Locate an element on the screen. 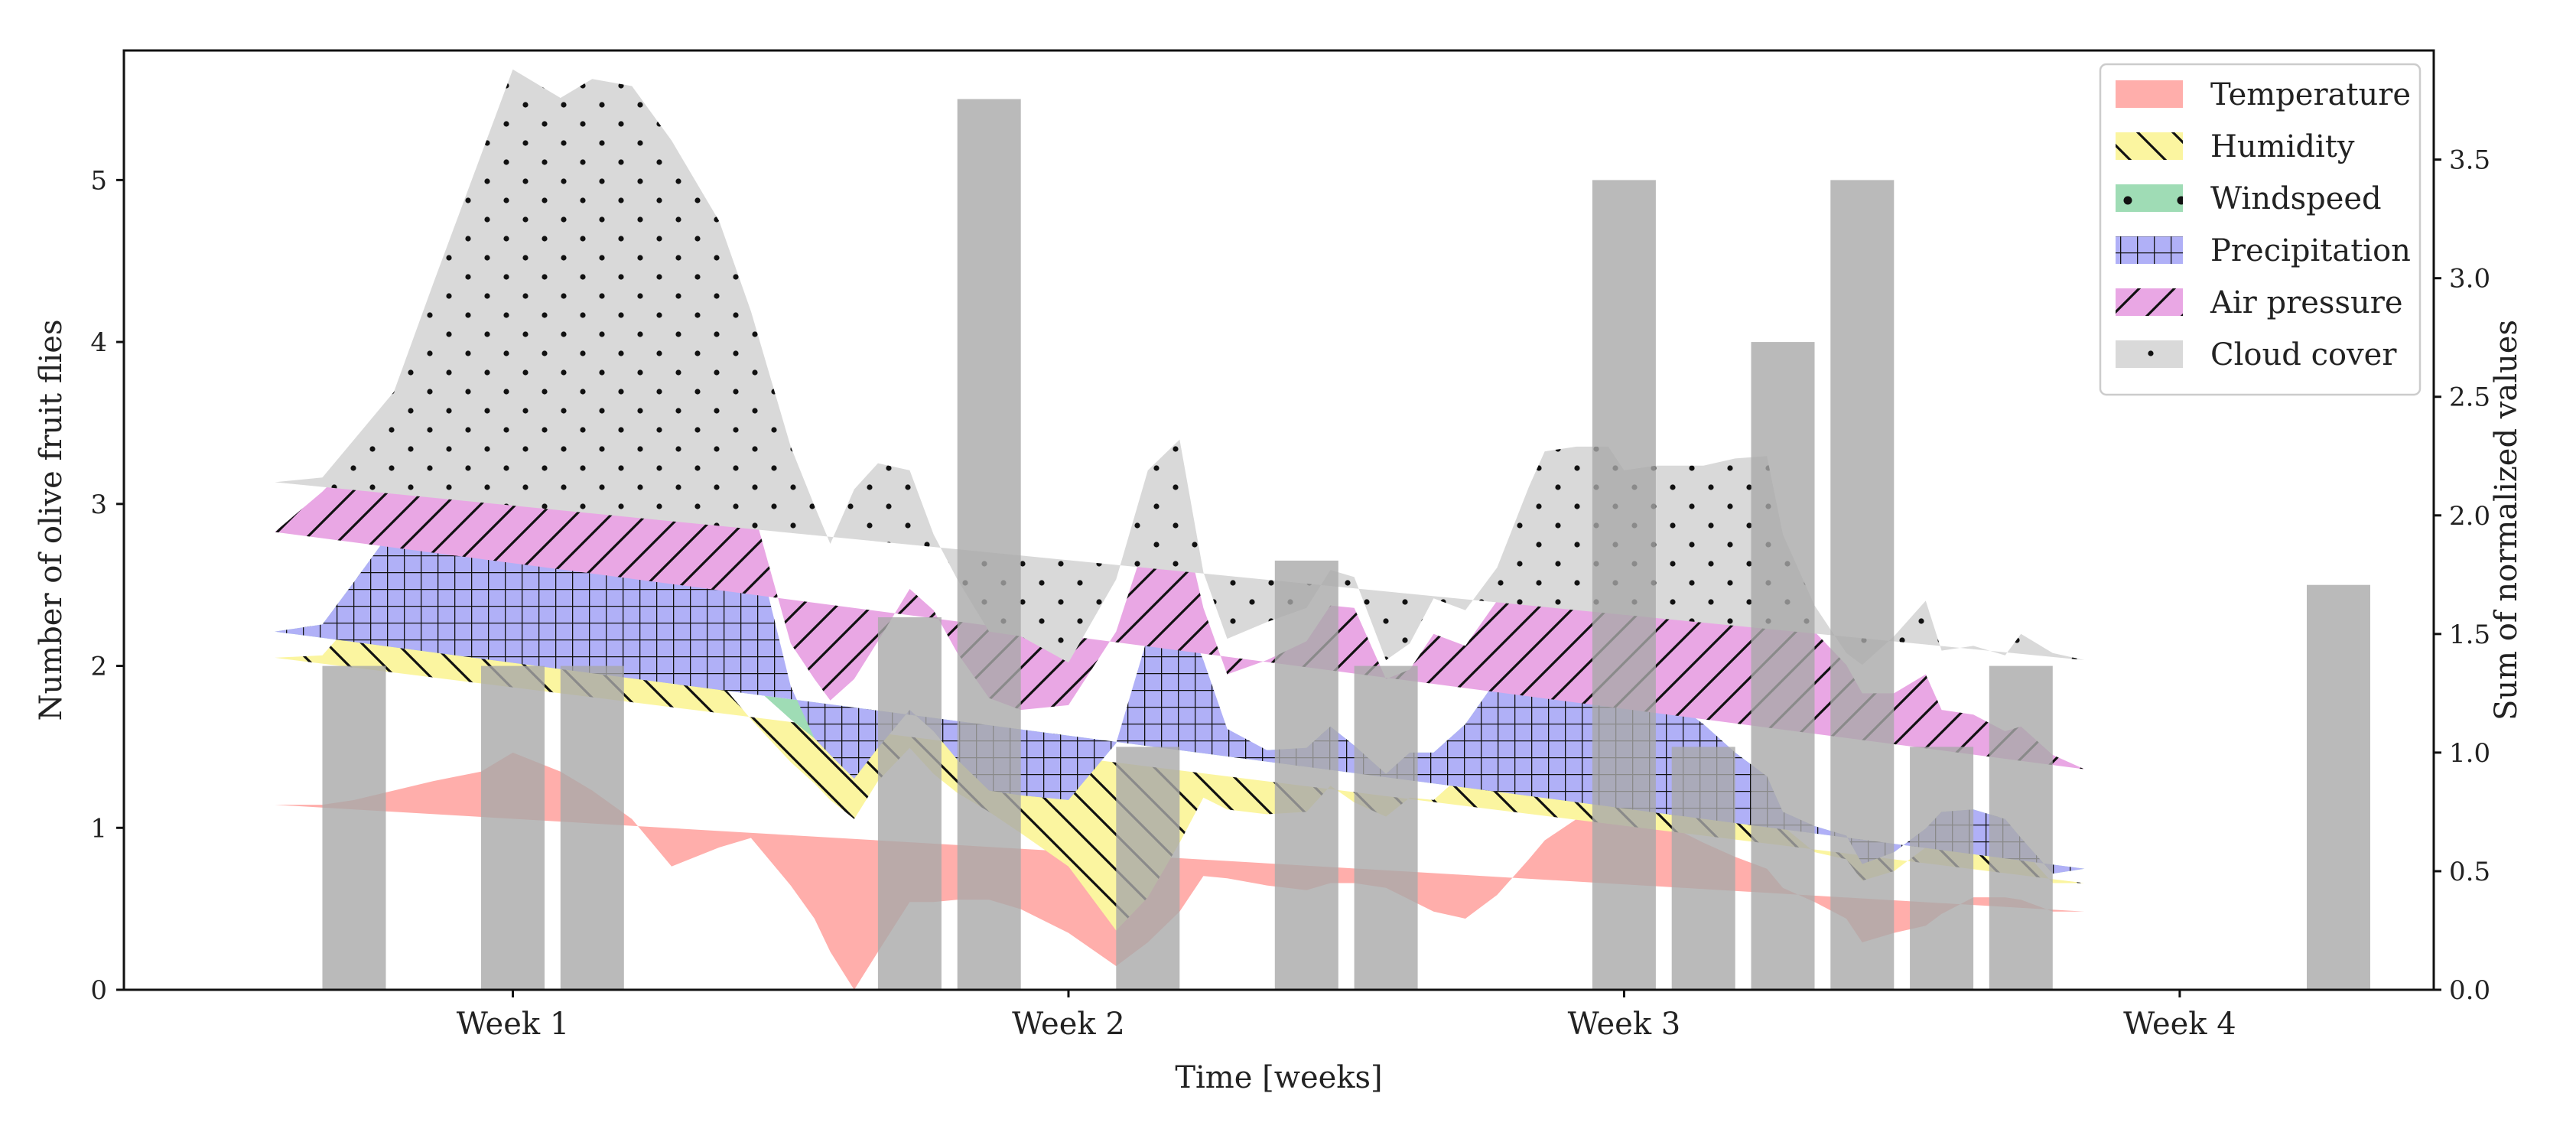 The height and width of the screenshot is (1129, 2576). legend-label: Humidity is located at coordinates (2282, 146).